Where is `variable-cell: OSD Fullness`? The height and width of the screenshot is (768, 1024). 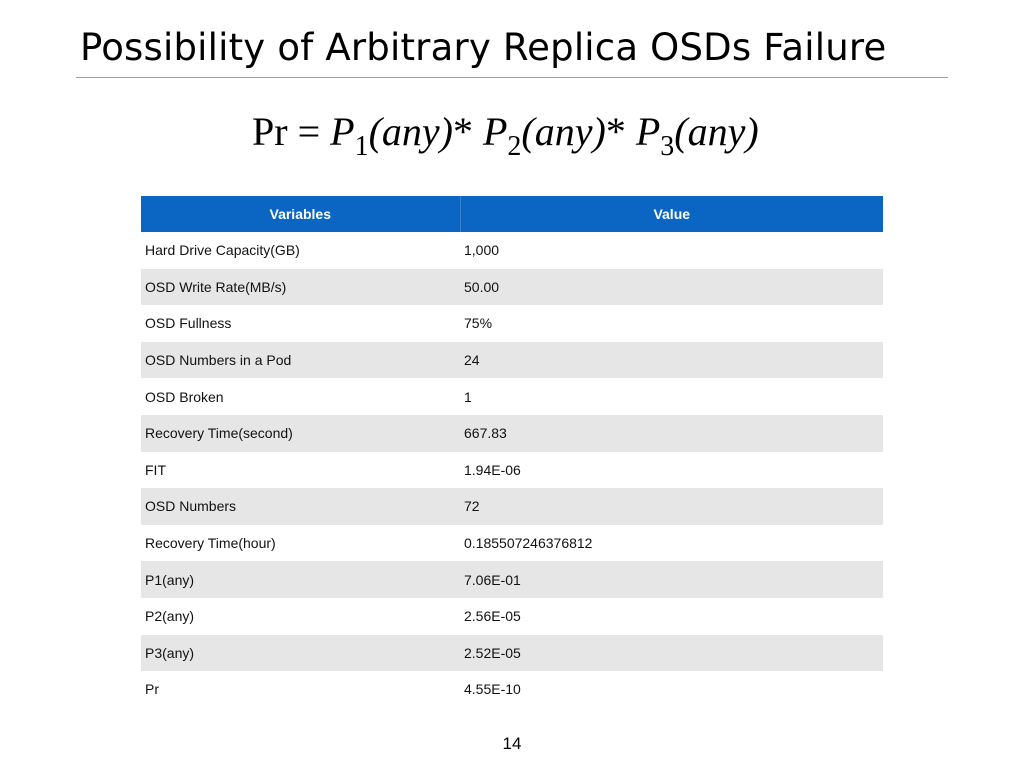
variable-cell: OSD Fullness is located at coordinates (188, 323).